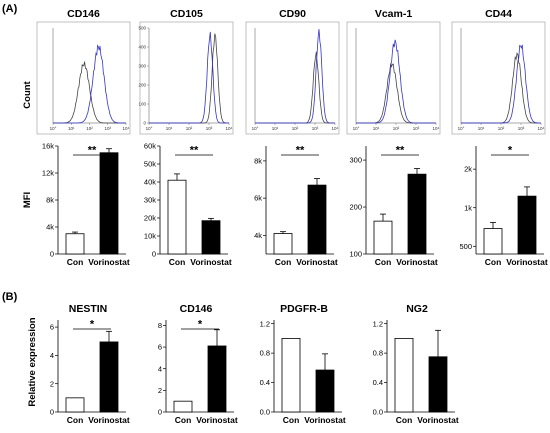 This screenshot has width=550, height=433. Describe the element at coordinates (468, 207) in the screenshot. I see `y-tick-label: 1k` at that location.